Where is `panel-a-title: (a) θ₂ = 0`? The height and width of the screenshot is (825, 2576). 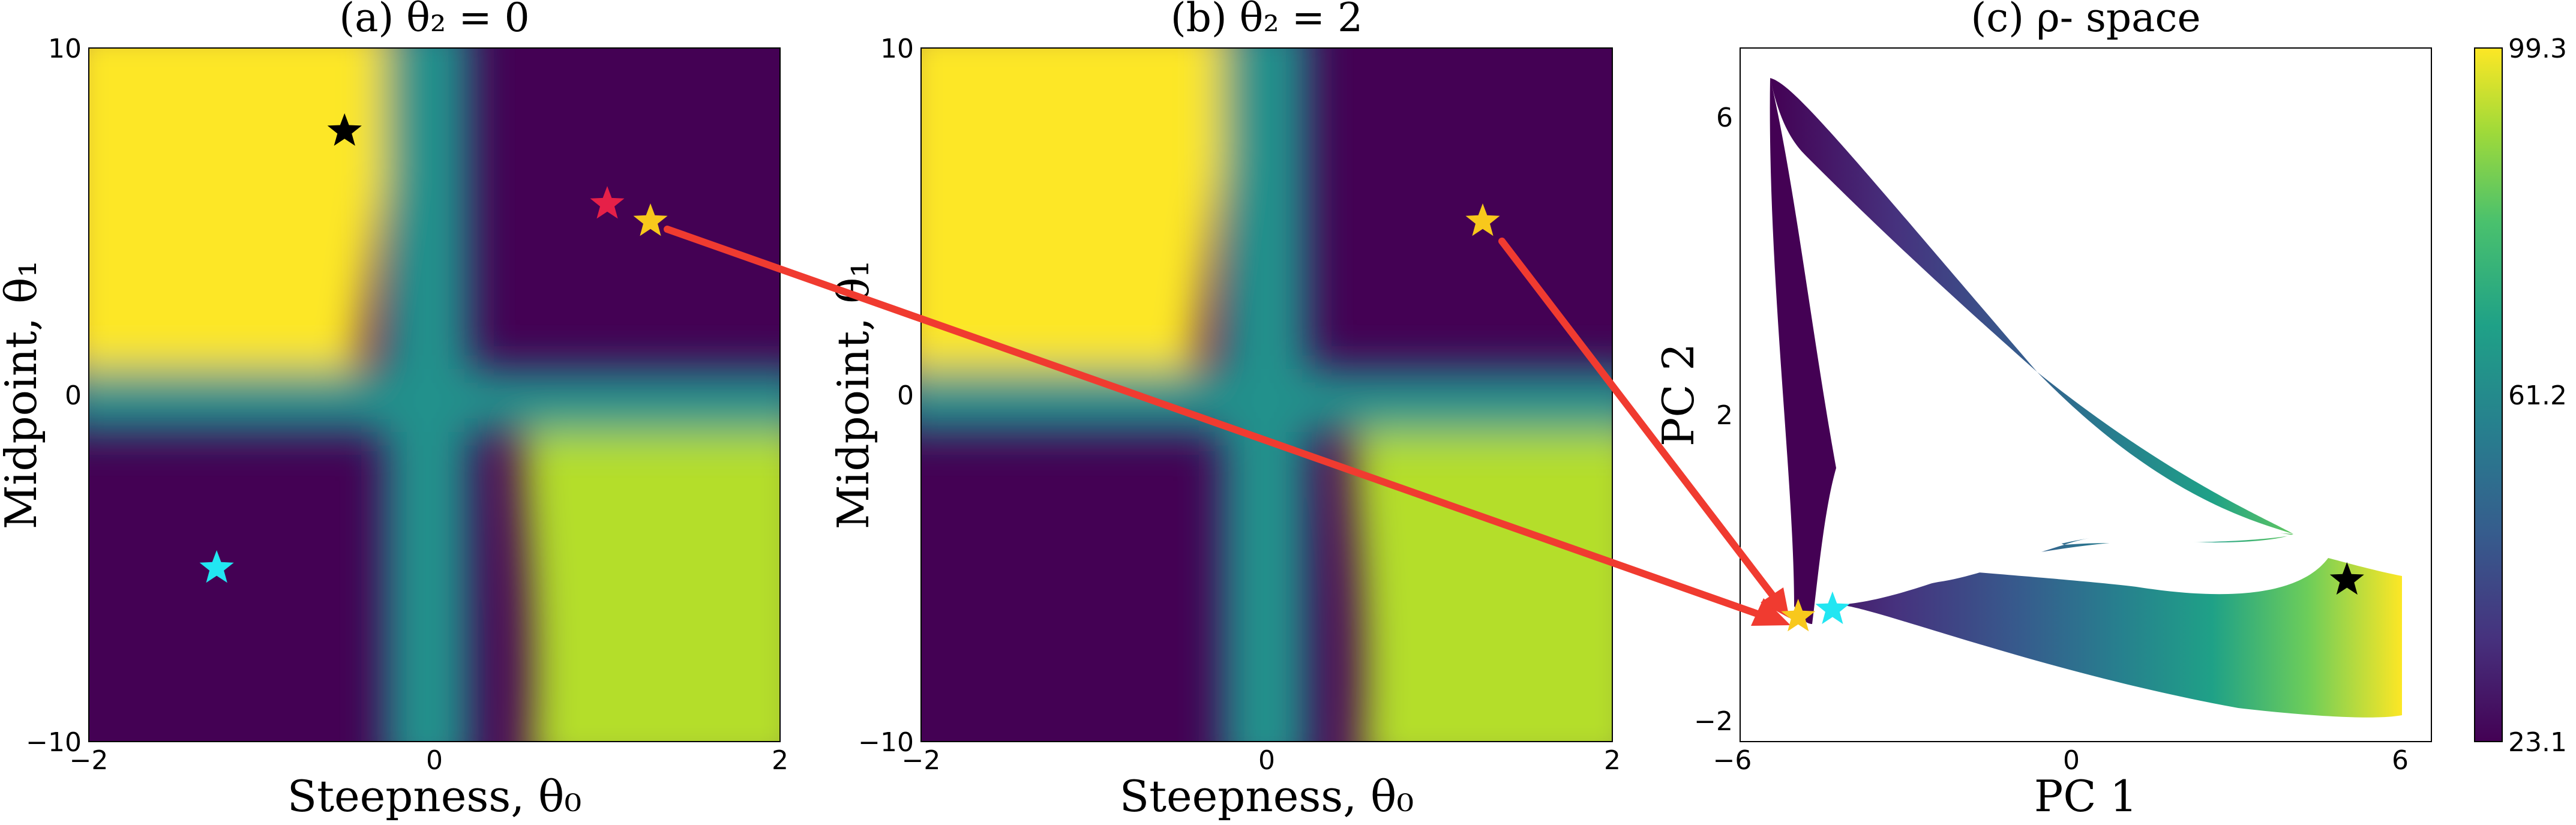
panel-a-title: (a) θ₂ = 0 is located at coordinates (434, 21).